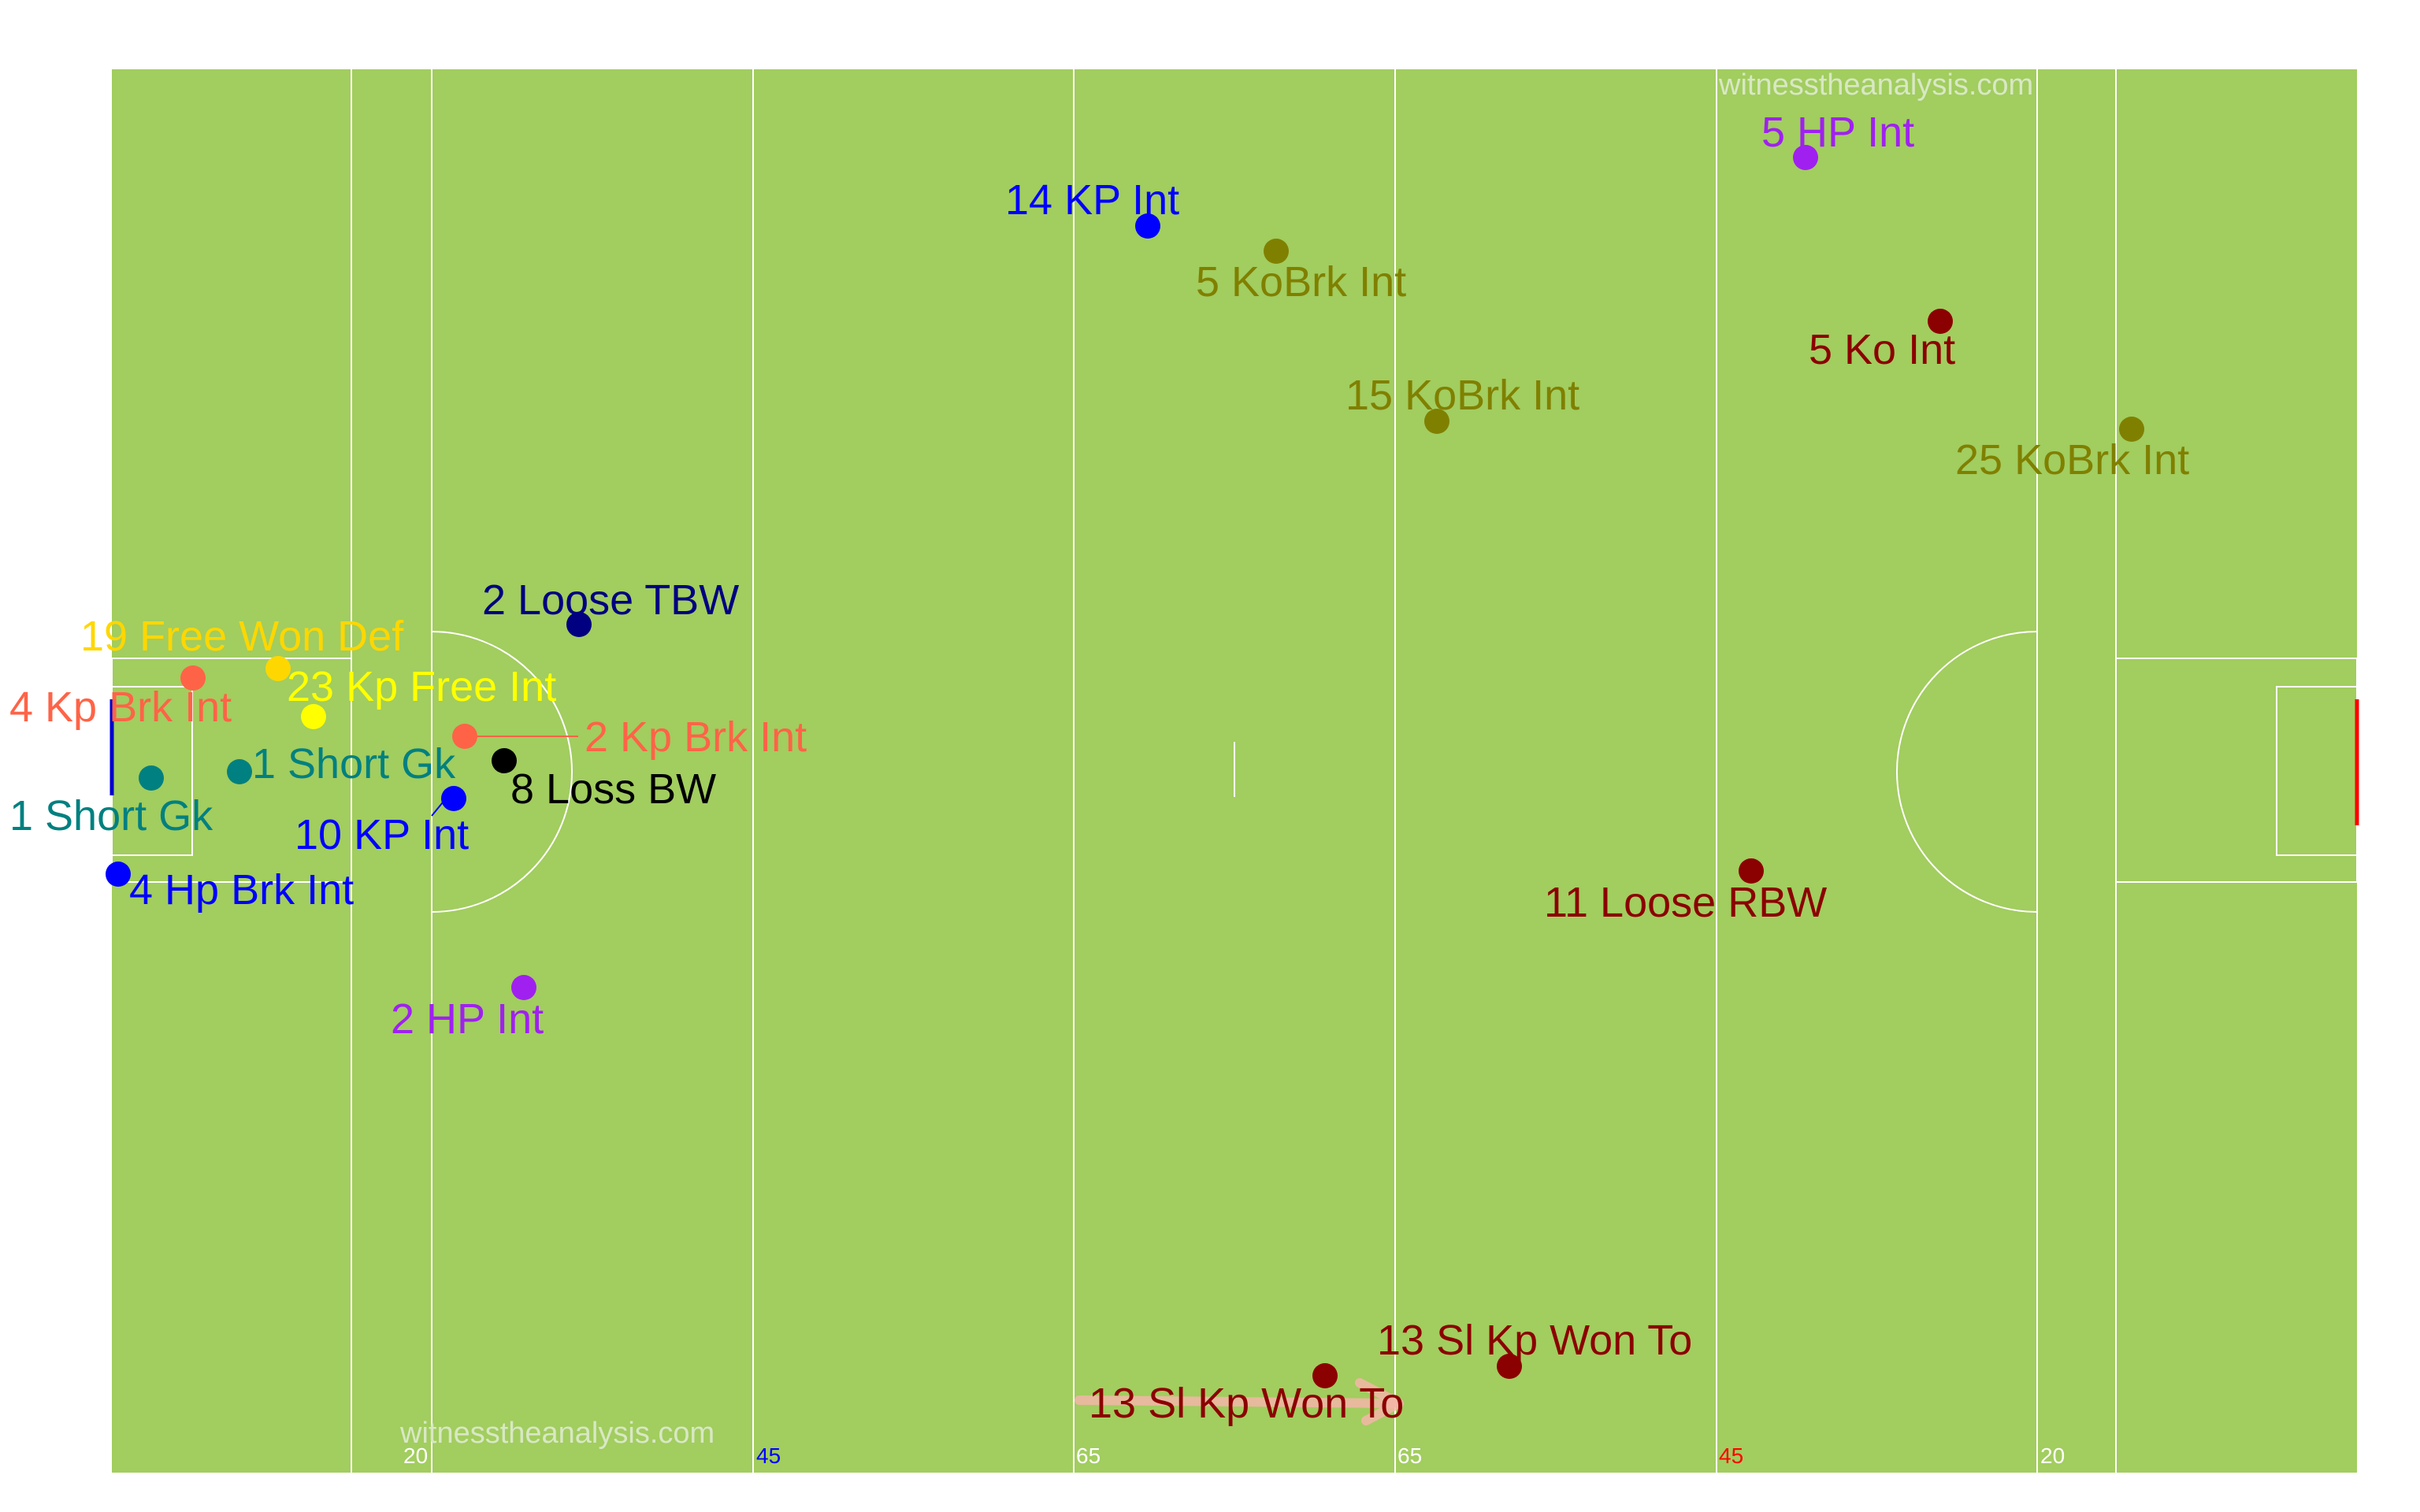 The width and height of the screenshot is (2420, 1512). I want to click on event-label: 4 Kp Brk Int, so click(120, 707).